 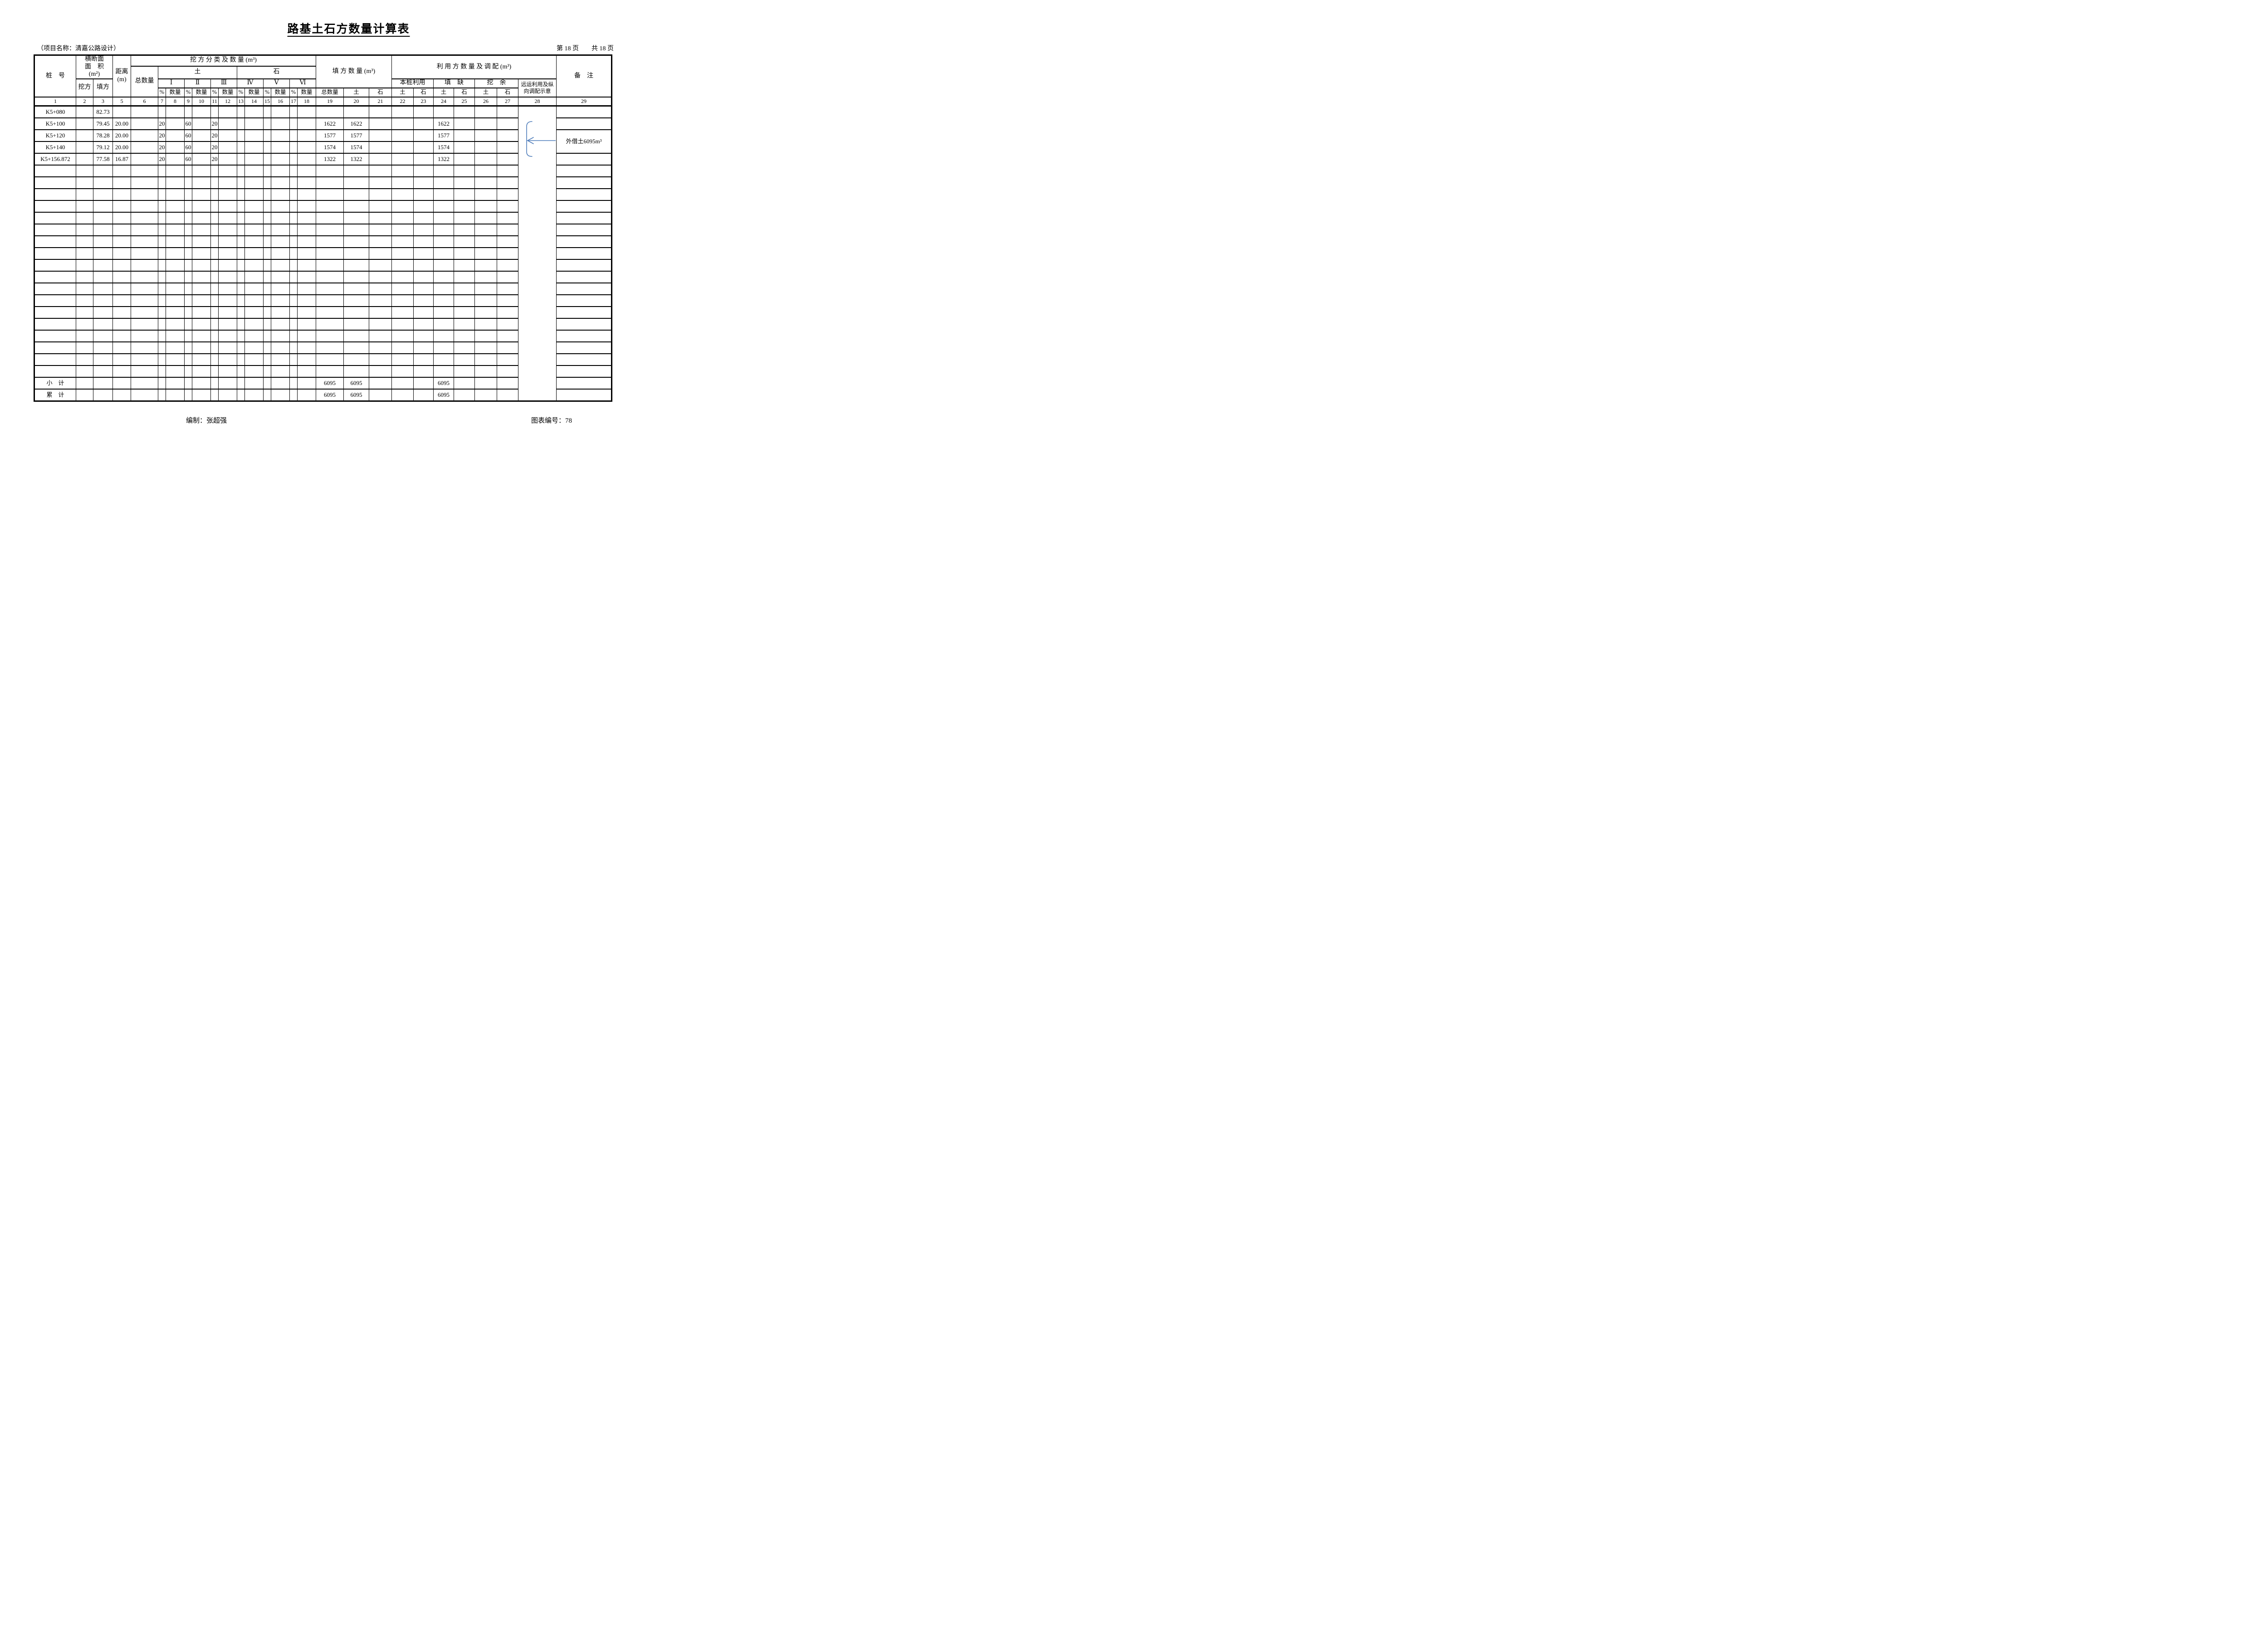 What do you see at coordinates (486, 102) in the screenshot?
I see `column-number: 26` at bounding box center [486, 102].